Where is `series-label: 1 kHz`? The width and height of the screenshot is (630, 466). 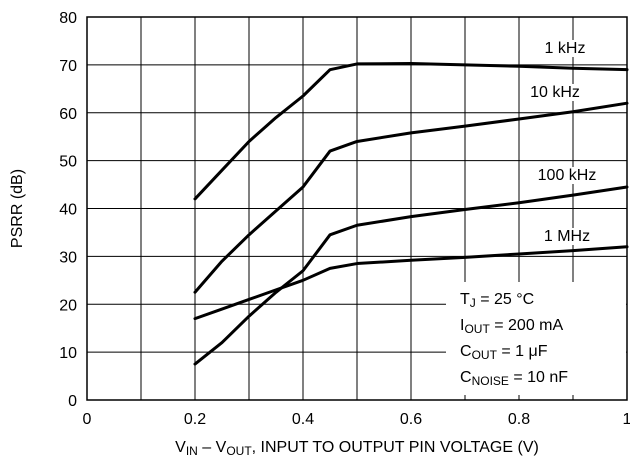 series-label: 1 kHz is located at coordinates (565, 48).